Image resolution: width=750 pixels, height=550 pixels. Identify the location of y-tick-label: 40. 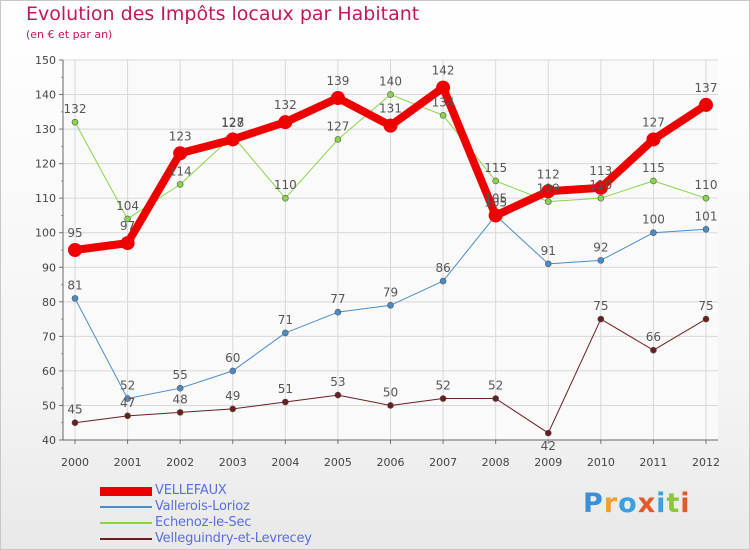
(49, 440).